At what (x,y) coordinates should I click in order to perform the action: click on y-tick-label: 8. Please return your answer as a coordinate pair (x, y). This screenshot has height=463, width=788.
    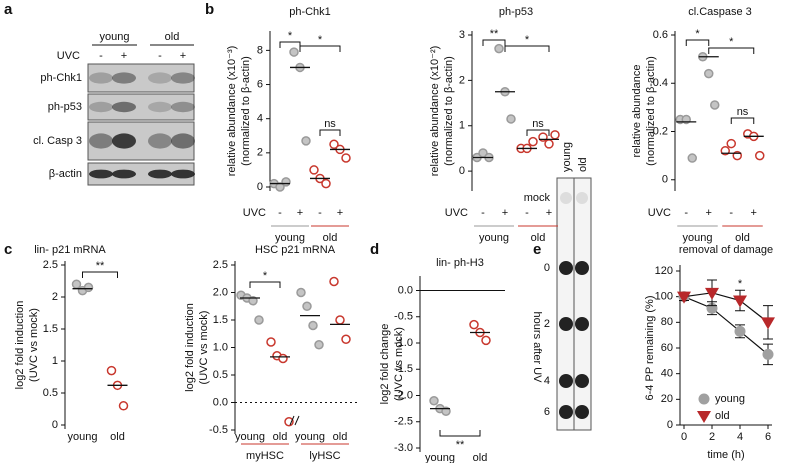
    Looking at the image, I should click on (260, 50).